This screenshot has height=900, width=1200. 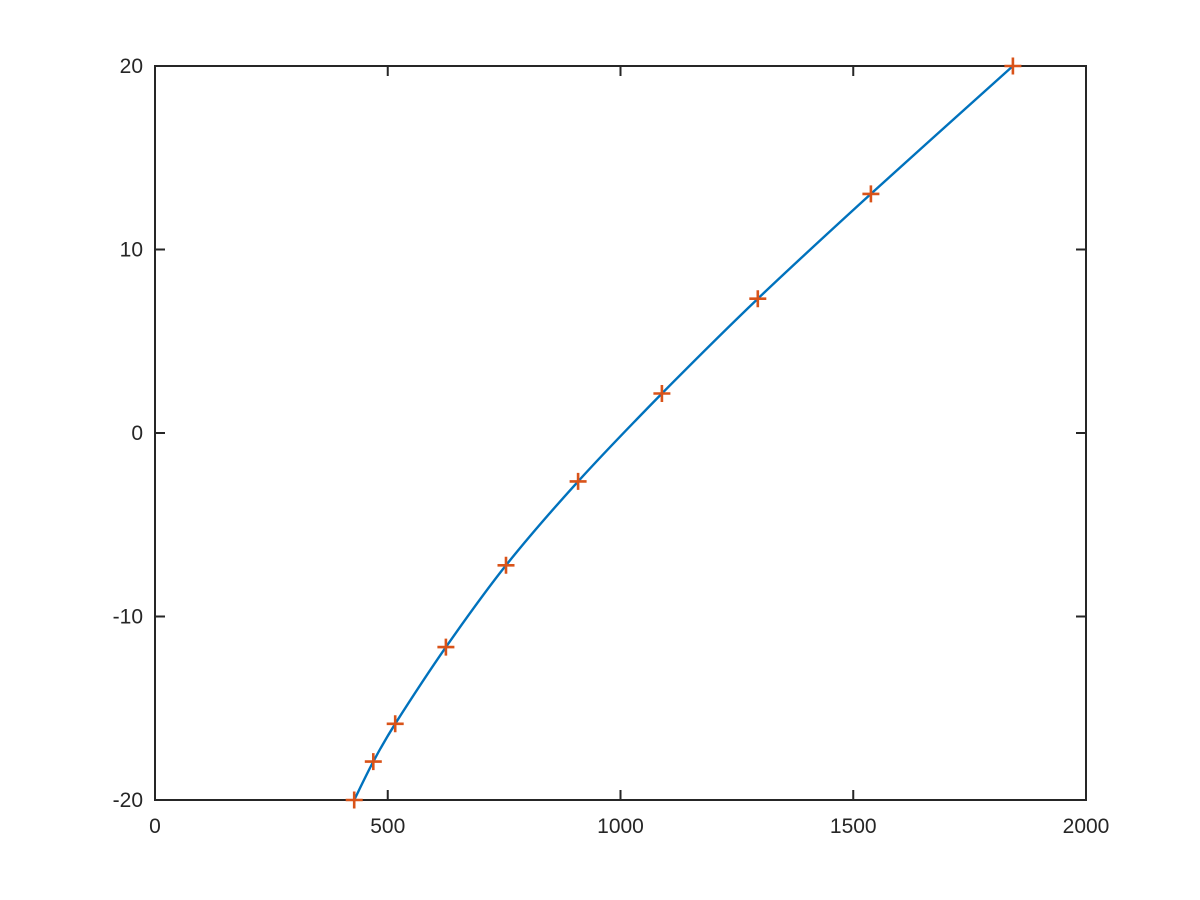 I want to click on x-tick-labels: 0 500 1000 1500 2000, so click(x=629, y=826).